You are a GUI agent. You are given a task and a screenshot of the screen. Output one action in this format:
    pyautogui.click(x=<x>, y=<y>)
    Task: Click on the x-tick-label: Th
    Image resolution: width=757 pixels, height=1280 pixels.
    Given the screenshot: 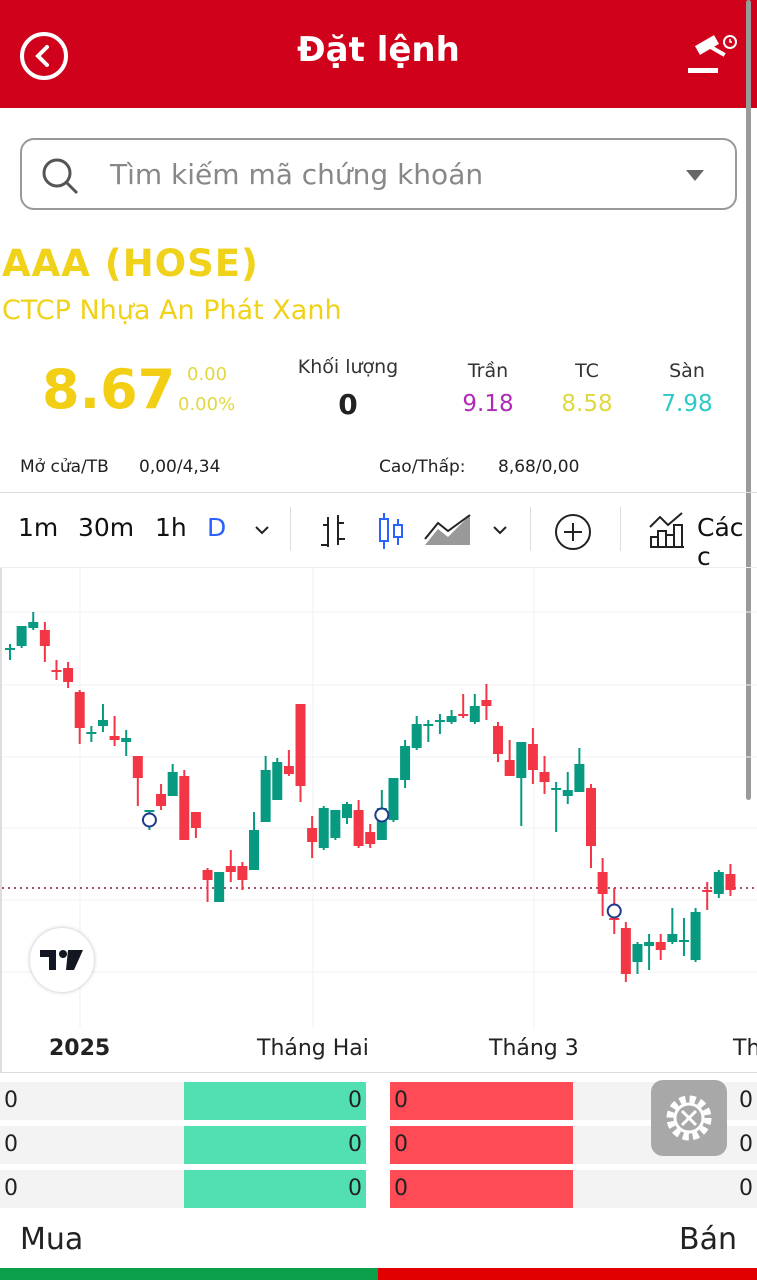 What is the action you would take?
    pyautogui.click(x=745, y=1048)
    